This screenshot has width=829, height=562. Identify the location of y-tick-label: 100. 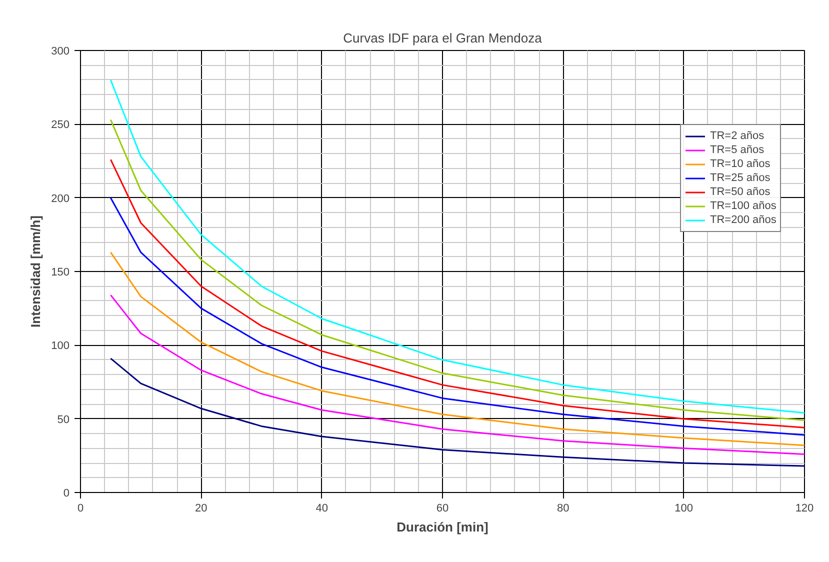
(60, 346).